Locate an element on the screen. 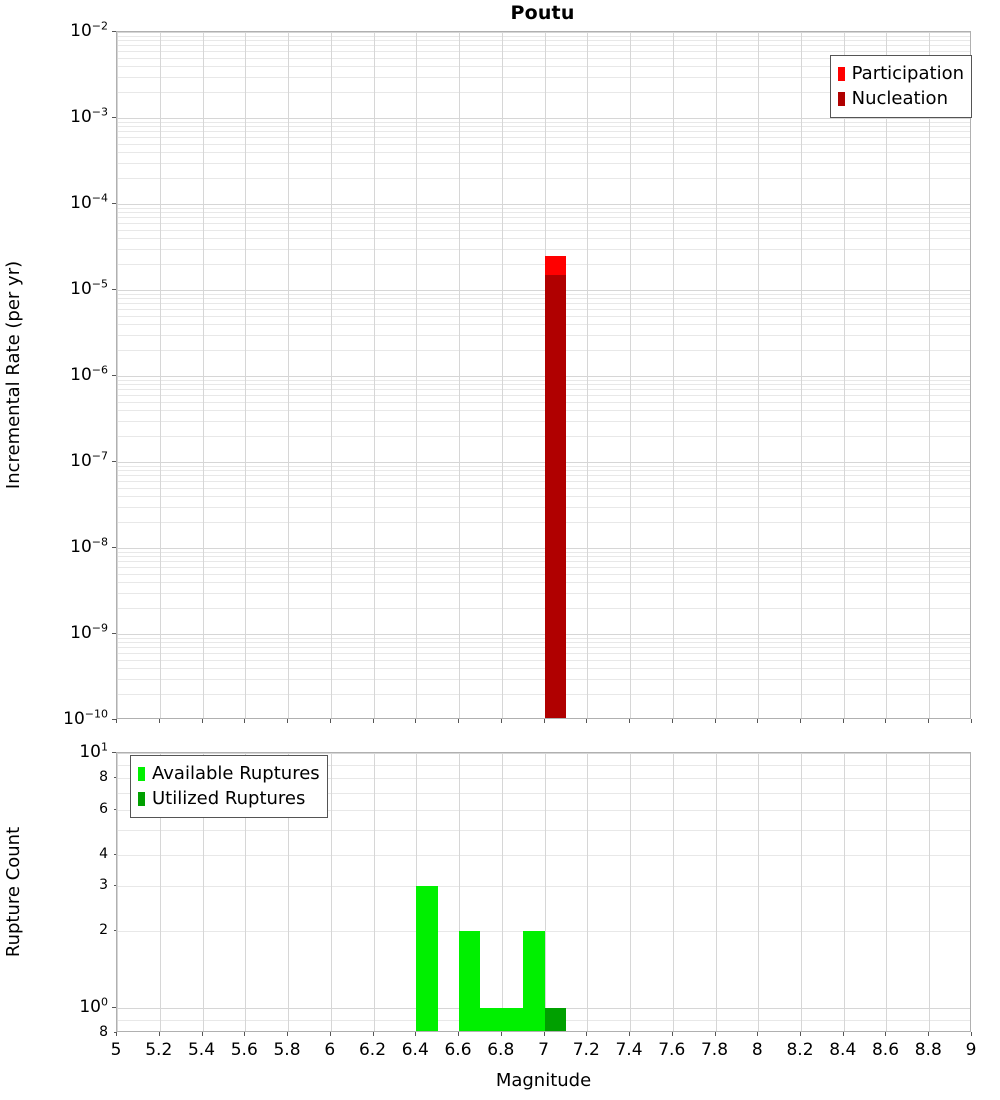  legend-swatch-available is located at coordinates (141, 773).